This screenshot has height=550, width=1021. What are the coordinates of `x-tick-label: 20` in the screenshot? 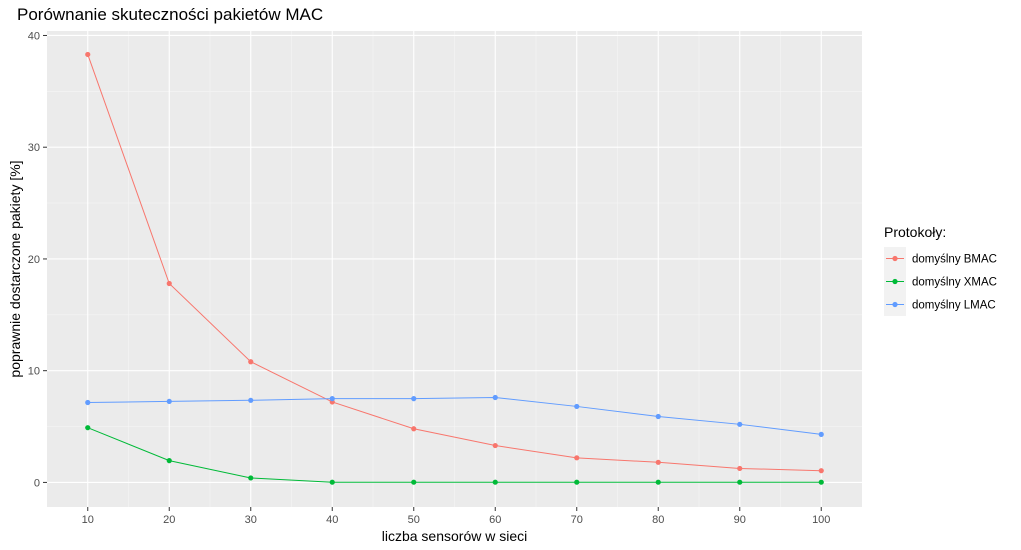 It's located at (169, 520).